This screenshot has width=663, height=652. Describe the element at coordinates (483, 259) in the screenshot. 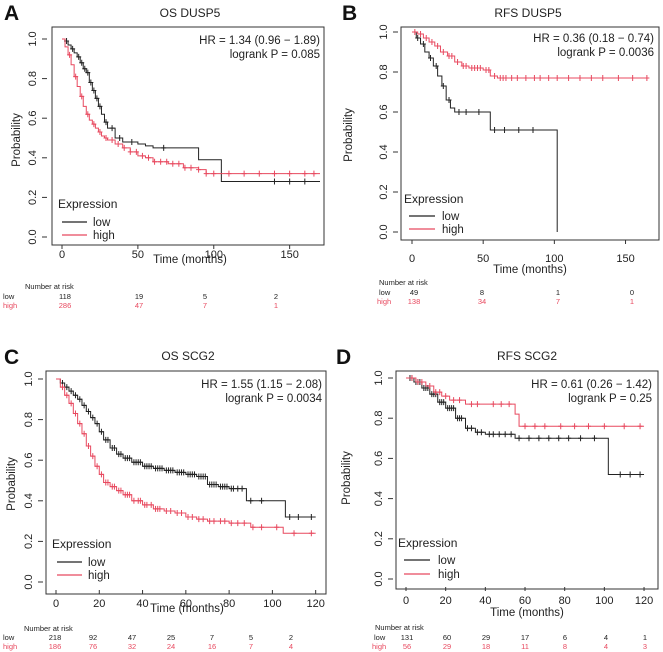

I see `x-tick-label: 50` at that location.